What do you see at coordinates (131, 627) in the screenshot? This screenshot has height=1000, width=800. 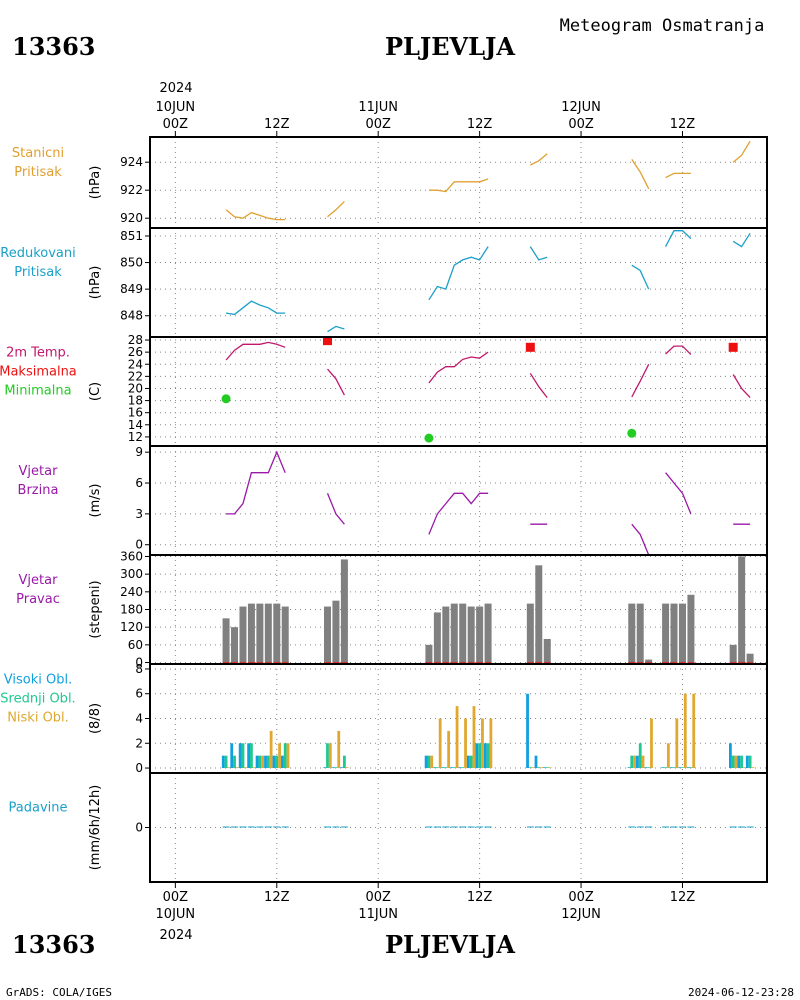 I see `y-tick-label: 120` at bounding box center [131, 627].